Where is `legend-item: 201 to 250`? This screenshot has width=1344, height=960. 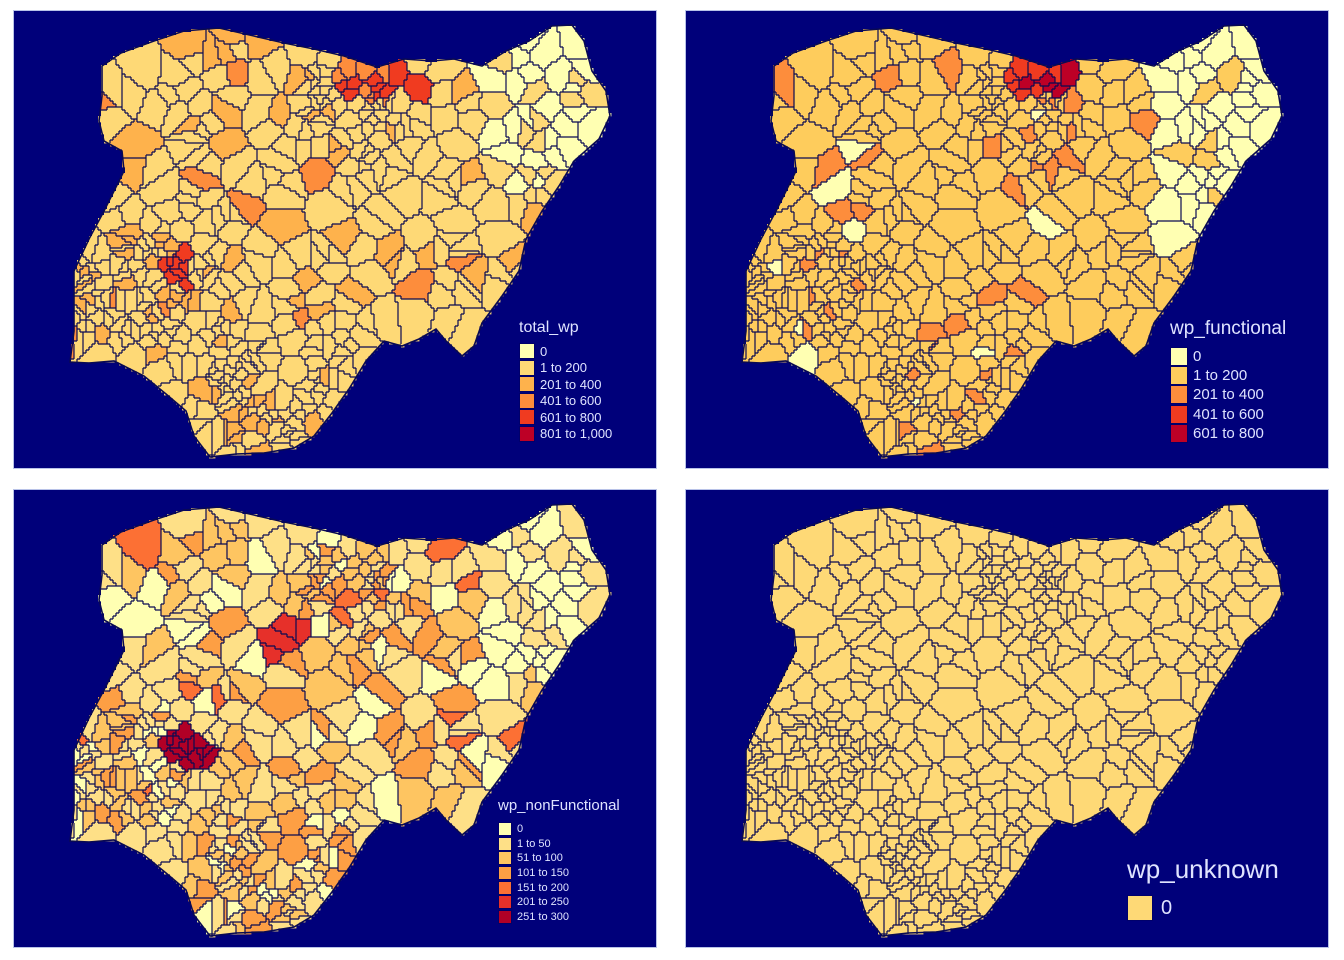 legend-item: 201 to 250 is located at coordinates (559, 902).